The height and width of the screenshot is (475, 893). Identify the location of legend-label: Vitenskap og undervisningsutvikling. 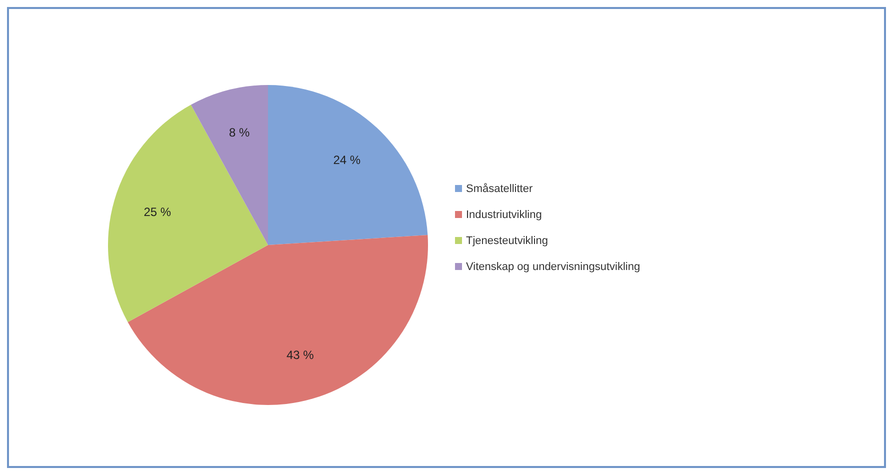
(553, 266).